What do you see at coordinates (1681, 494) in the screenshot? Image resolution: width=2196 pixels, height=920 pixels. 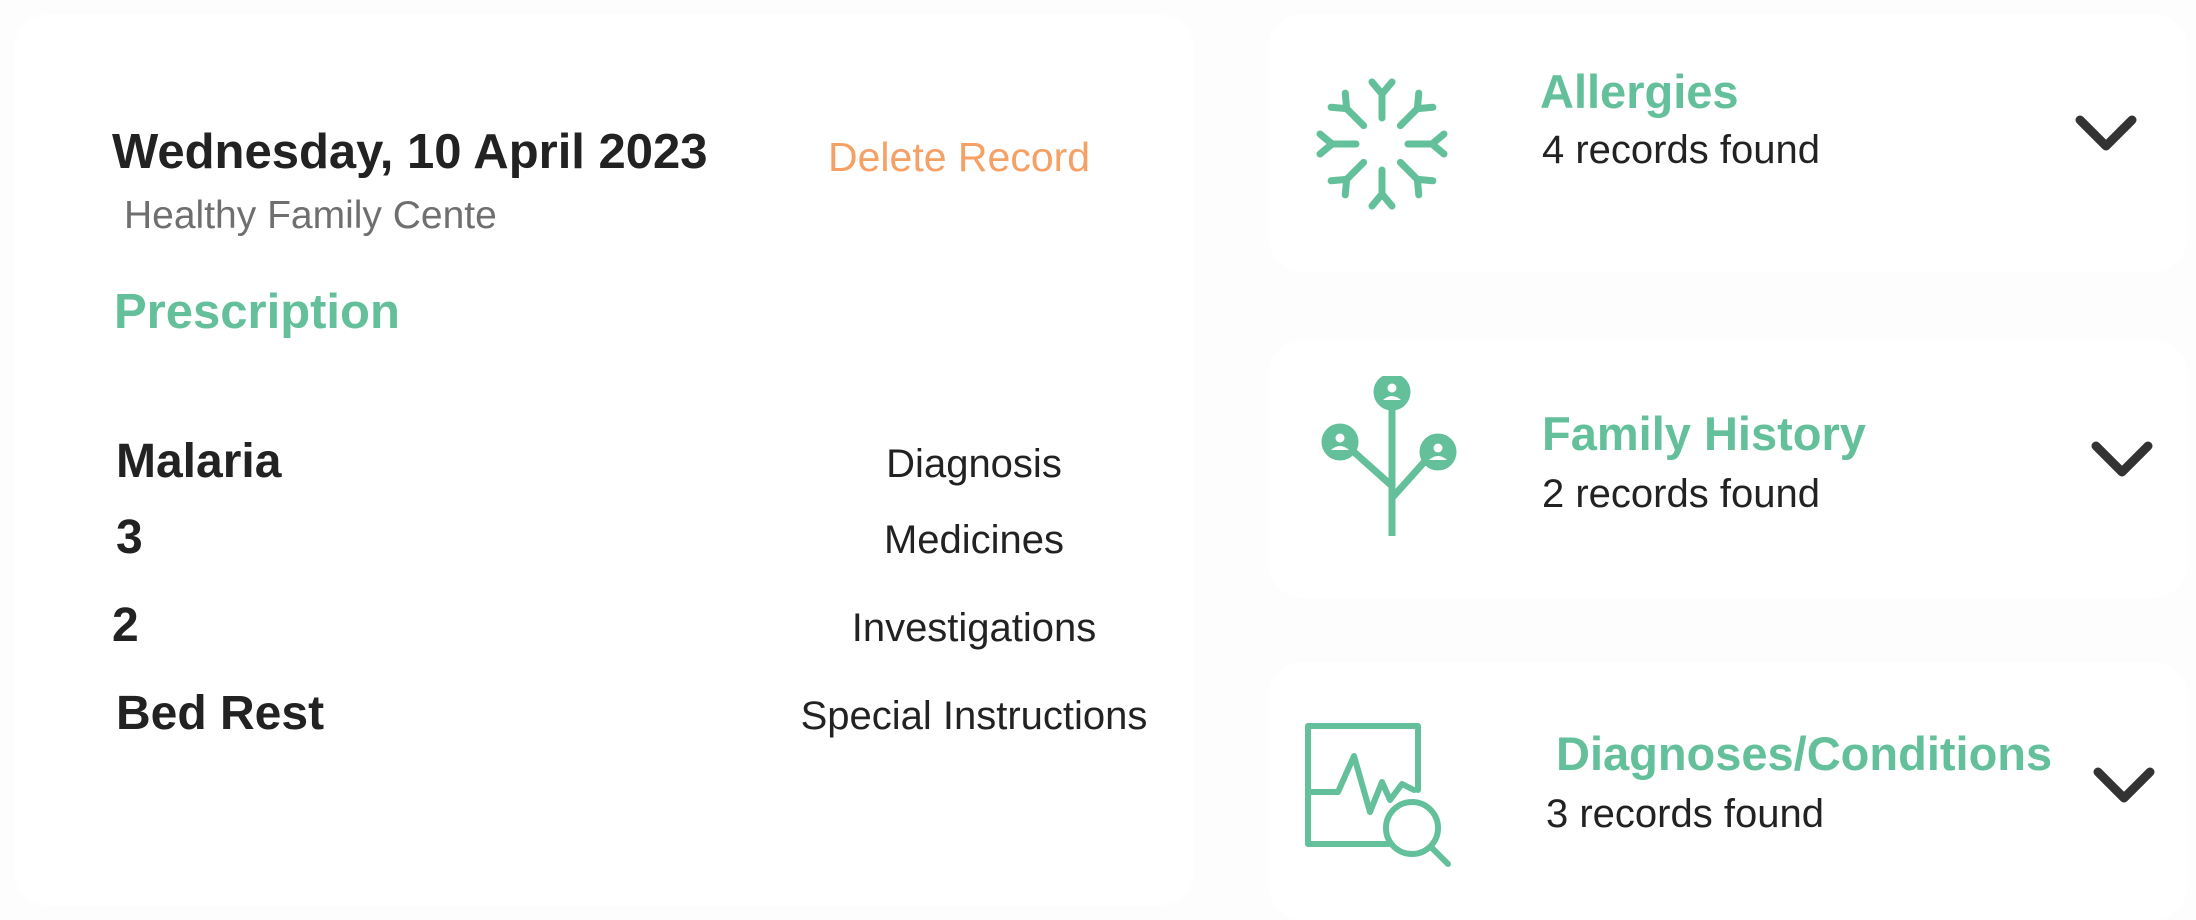 I see `category-count: 2 records found` at bounding box center [1681, 494].